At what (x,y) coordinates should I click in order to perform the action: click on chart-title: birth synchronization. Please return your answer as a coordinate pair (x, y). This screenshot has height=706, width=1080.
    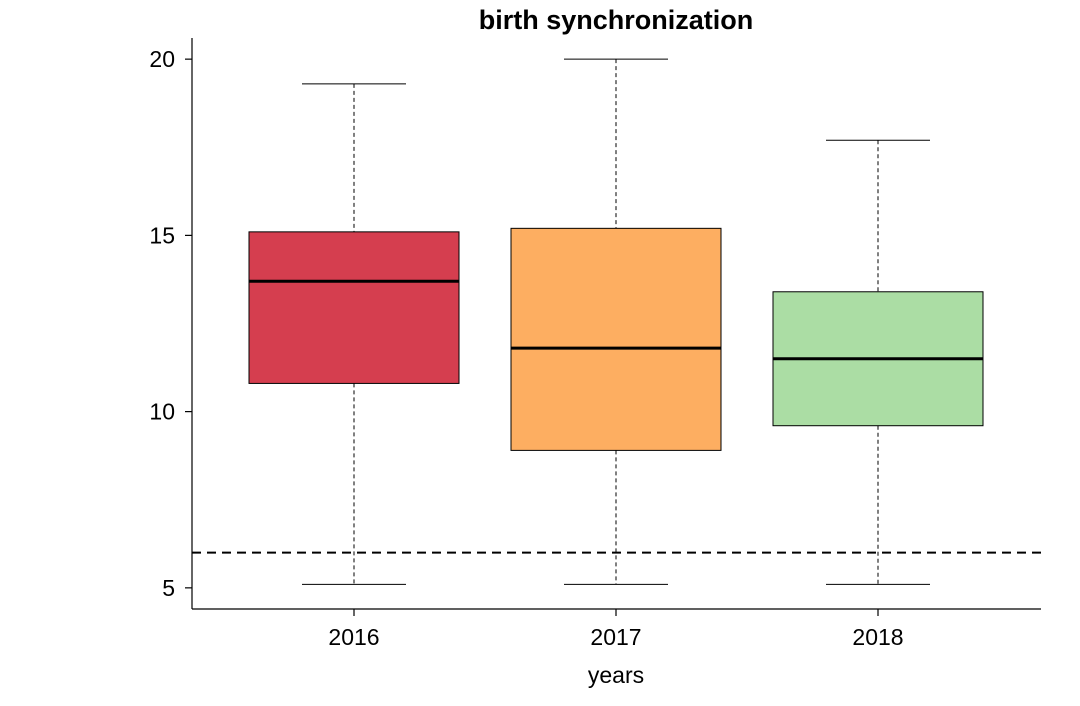
    Looking at the image, I should click on (616, 20).